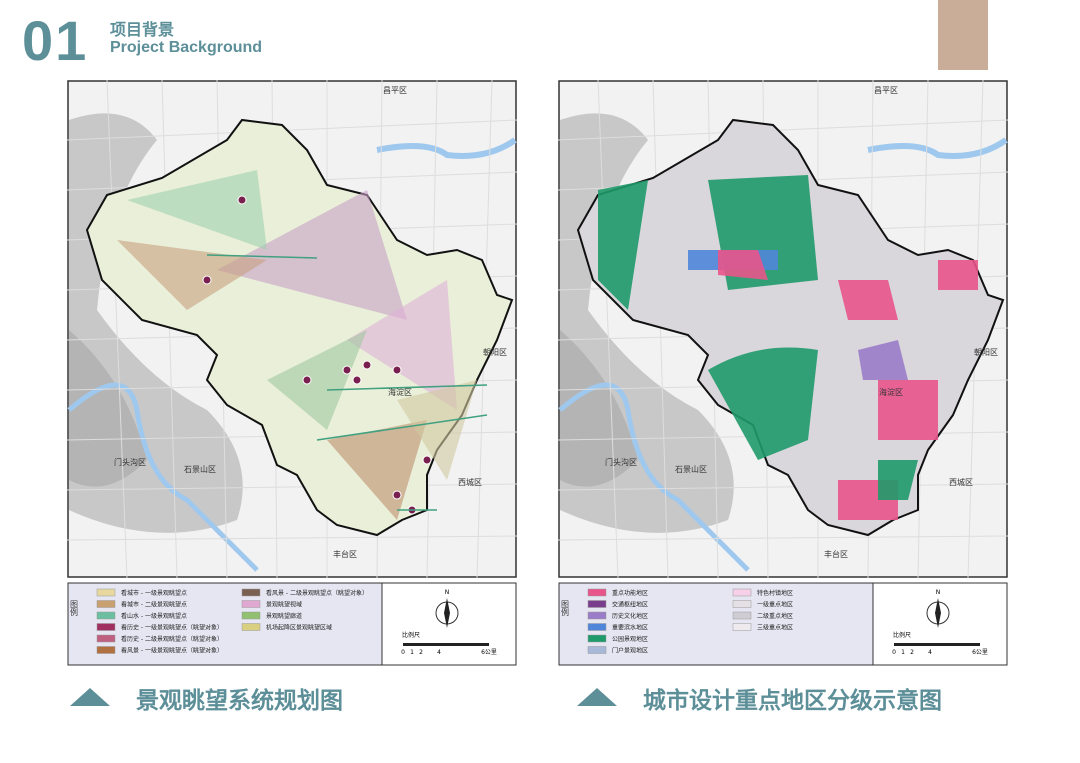  I want to click on scale-label: 比例尺, so click(902, 635).